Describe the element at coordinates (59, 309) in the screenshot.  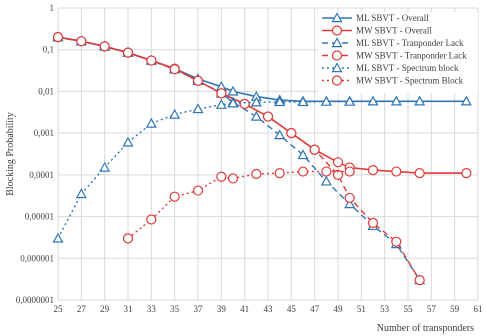
I see `x-tick-label: 25` at that location.